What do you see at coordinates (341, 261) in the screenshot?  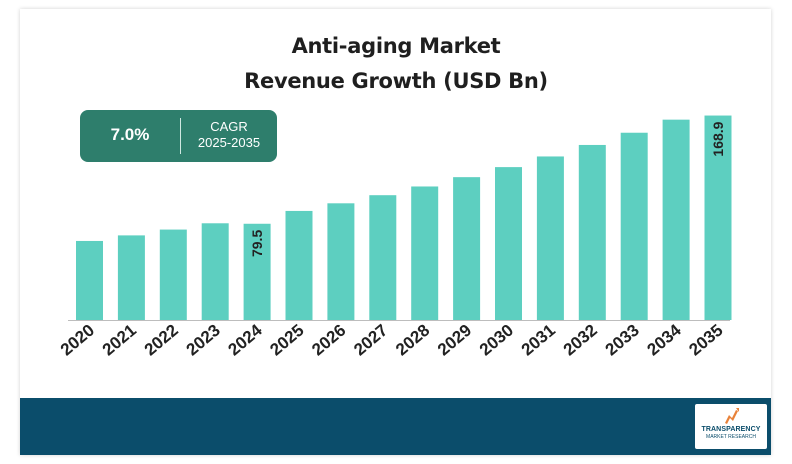 I see `bar-2026` at bounding box center [341, 261].